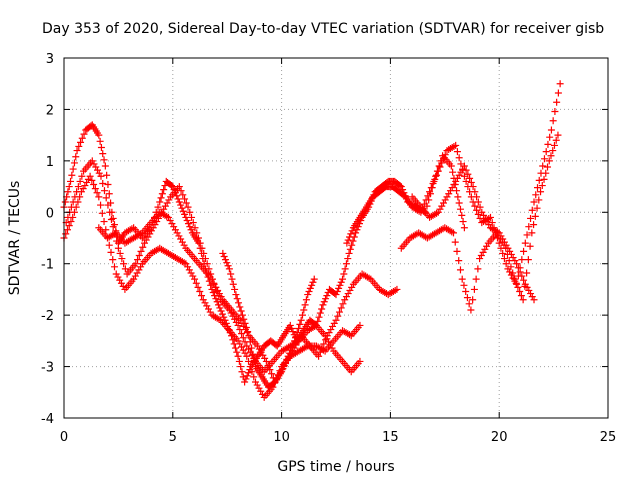 This screenshot has width=640, height=480. I want to click on y-tick-label: -2, so click(47, 316).